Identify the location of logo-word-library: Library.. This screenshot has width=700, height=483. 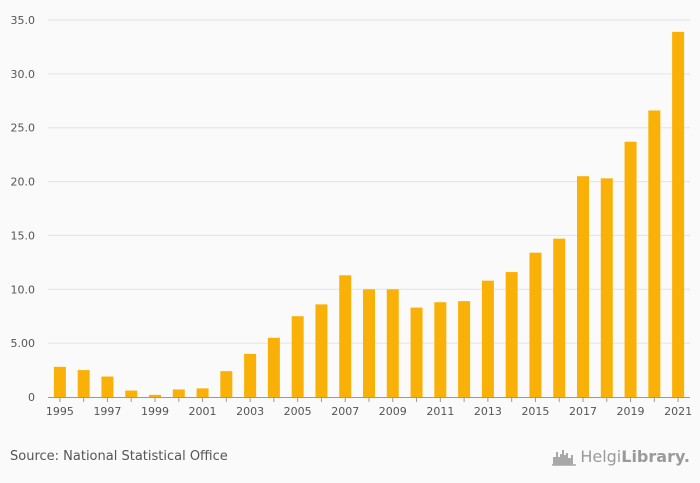
(655, 456).